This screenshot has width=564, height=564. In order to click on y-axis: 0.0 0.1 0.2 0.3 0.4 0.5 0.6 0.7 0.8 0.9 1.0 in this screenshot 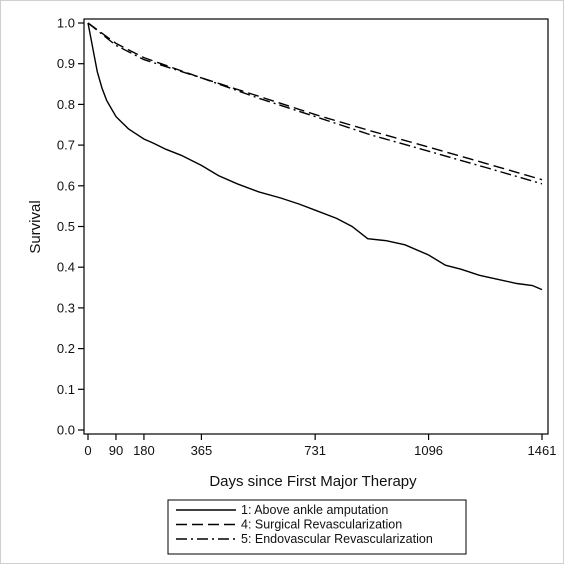, I will do `click(70, 227)`.